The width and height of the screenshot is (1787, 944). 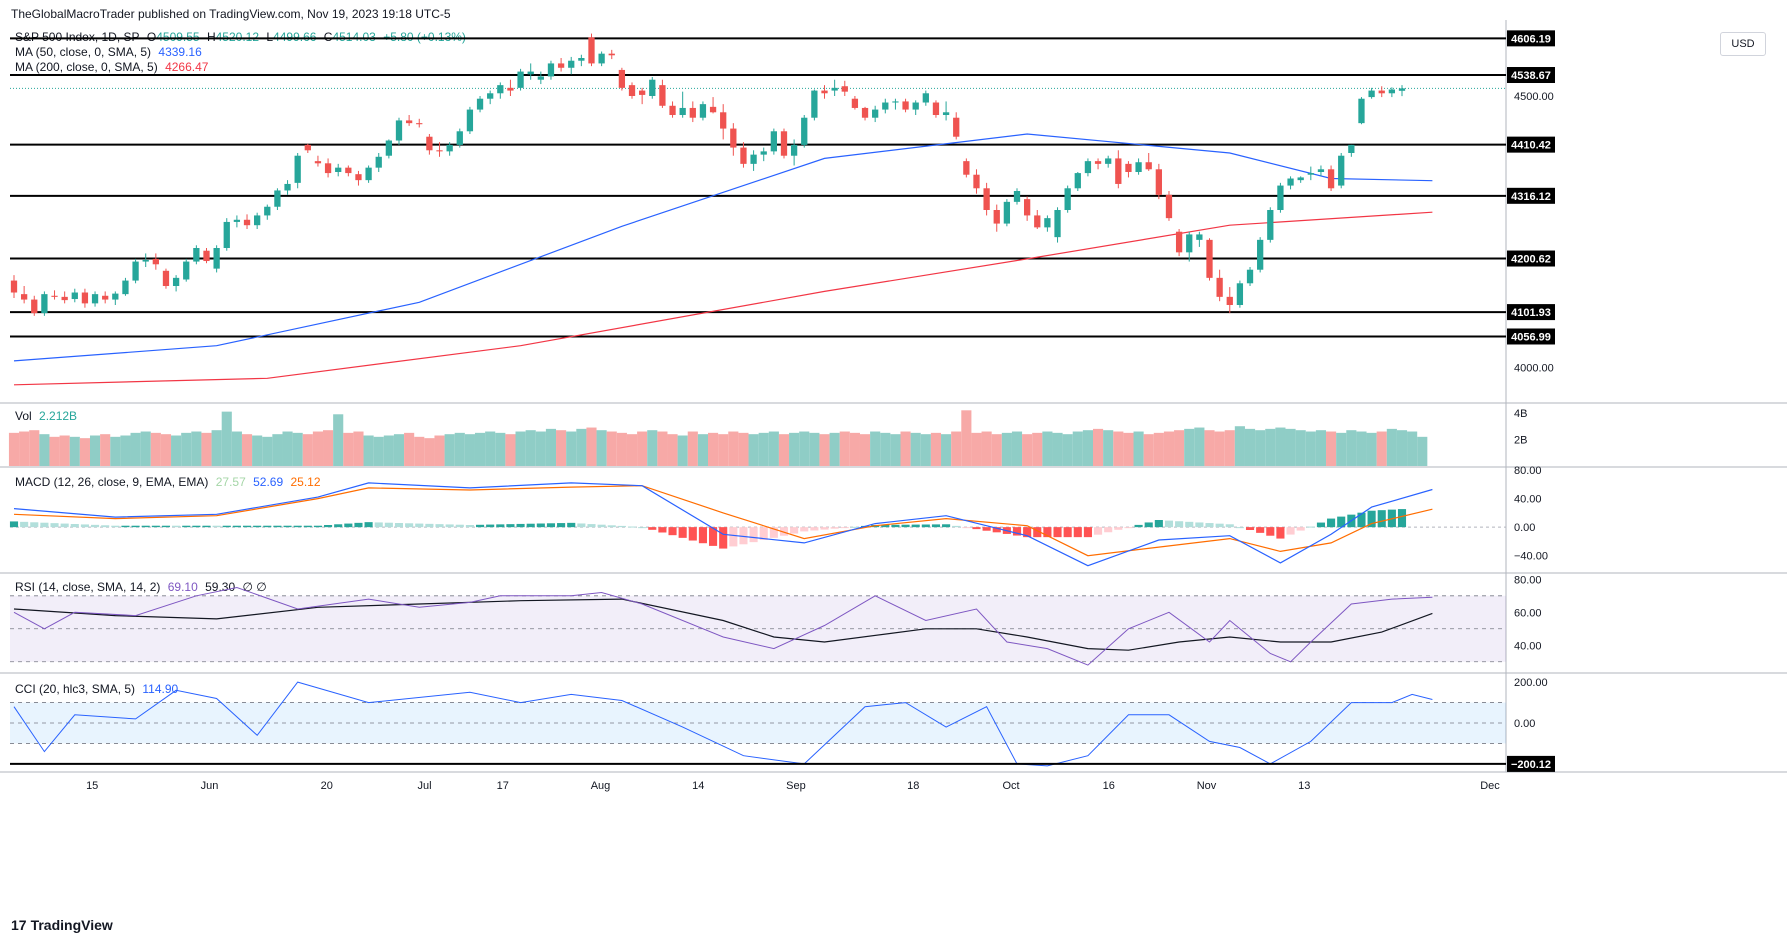 What do you see at coordinates (19, 925) in the screenshot?
I see `tradingview-logo-icon: 17` at bounding box center [19, 925].